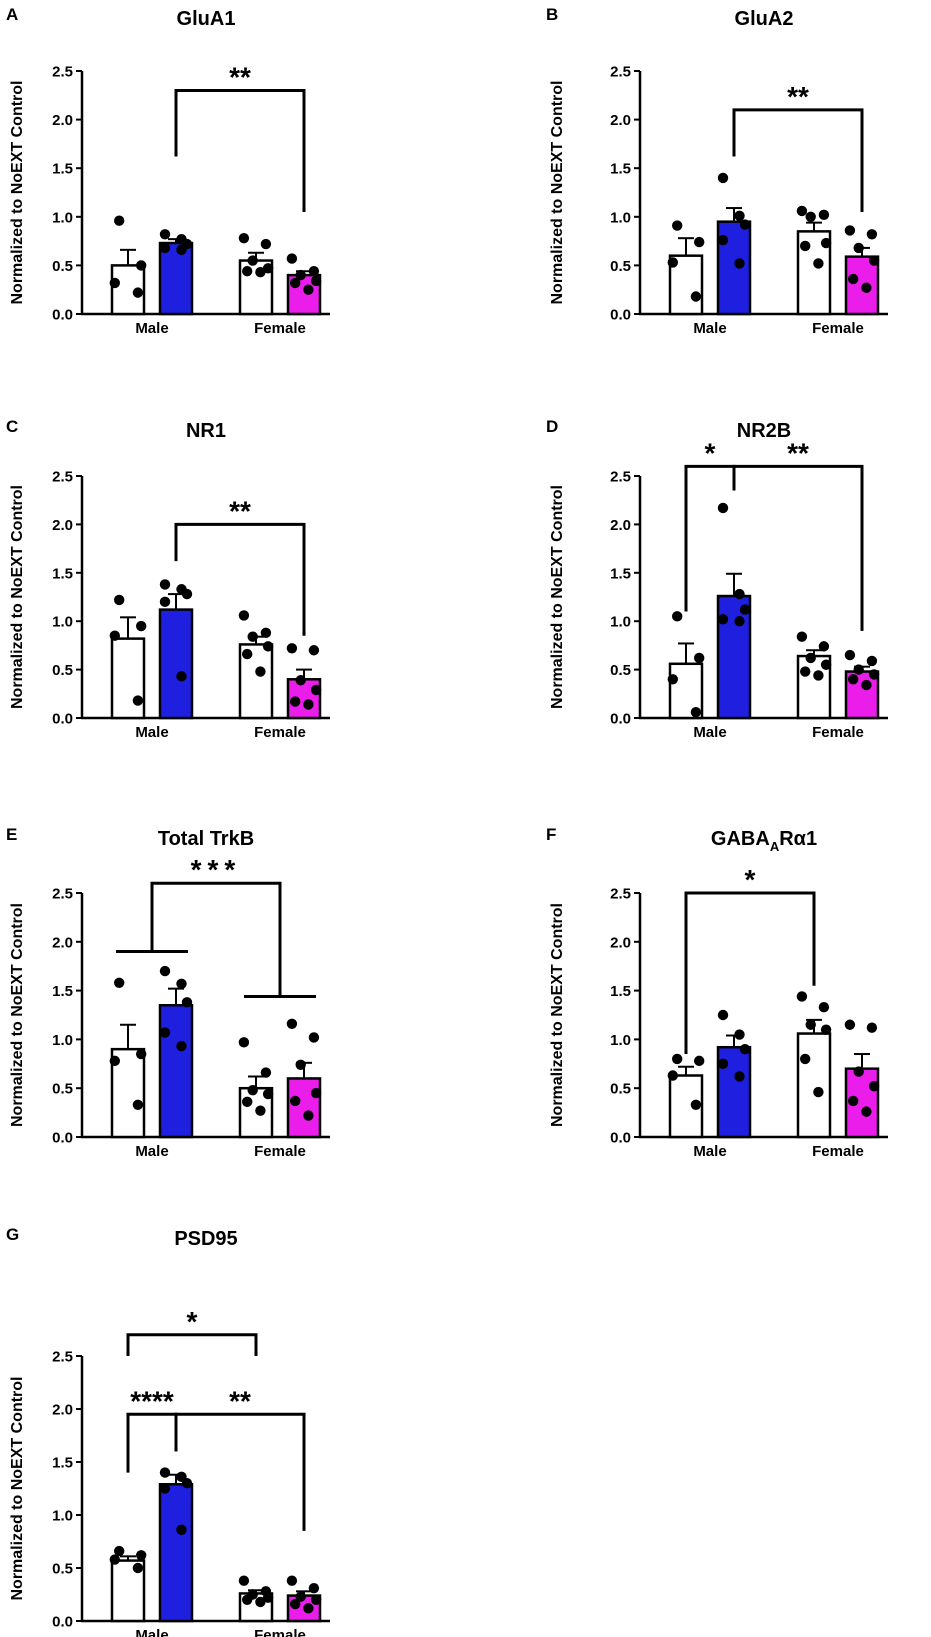 The image size is (931, 1637). What do you see at coordinates (12, 426) in the screenshot?
I see `panel-letter: C` at bounding box center [12, 426].